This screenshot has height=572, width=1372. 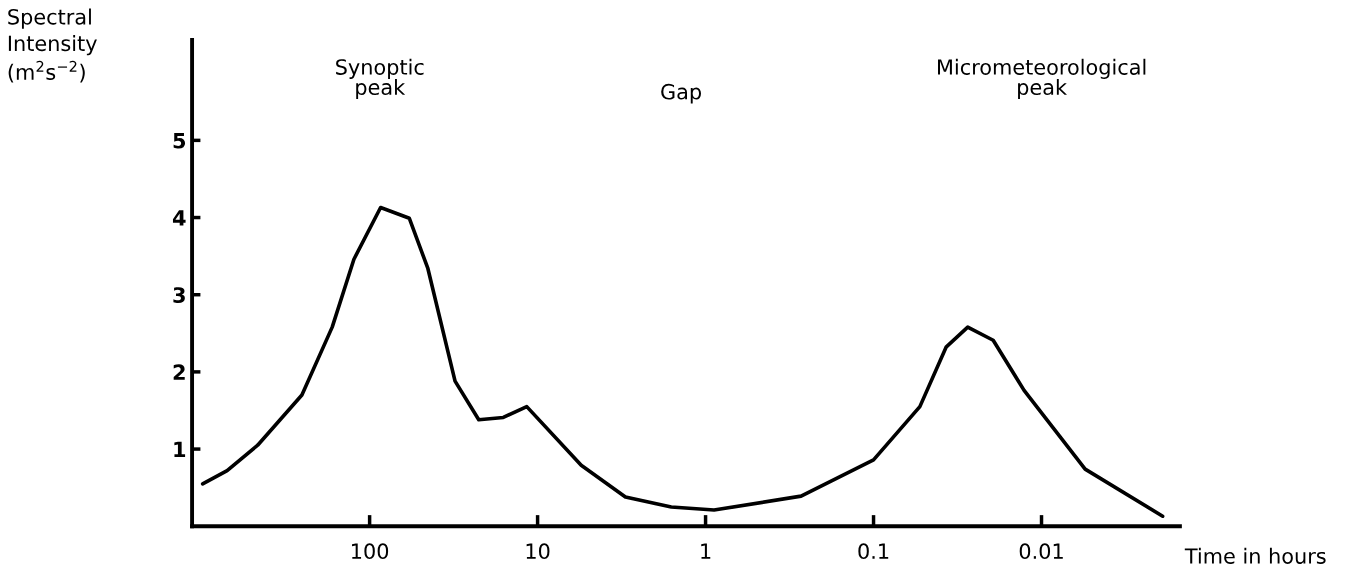 I want to click on y-tick-label: 5, so click(x=179, y=141).